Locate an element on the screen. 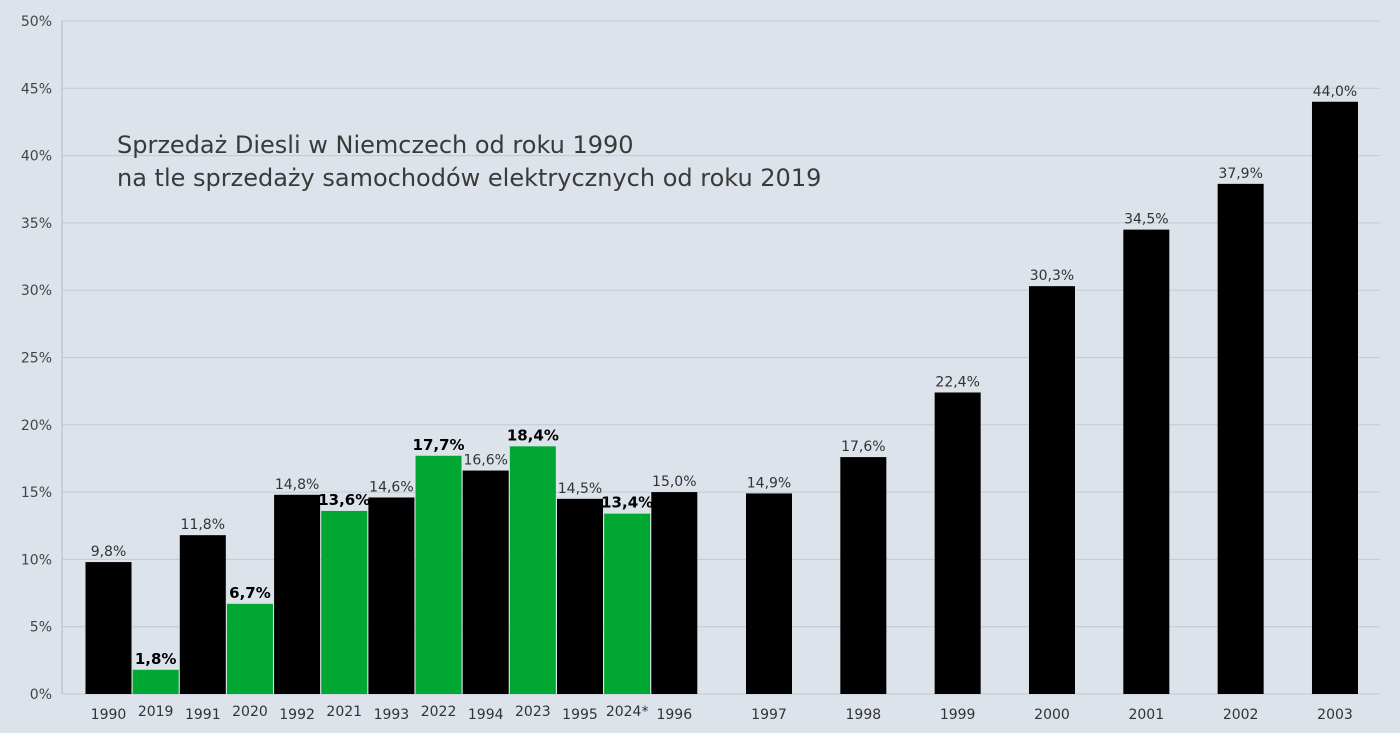 This screenshot has width=1400, height=733. x-tick-label: 1993 is located at coordinates (392, 715).